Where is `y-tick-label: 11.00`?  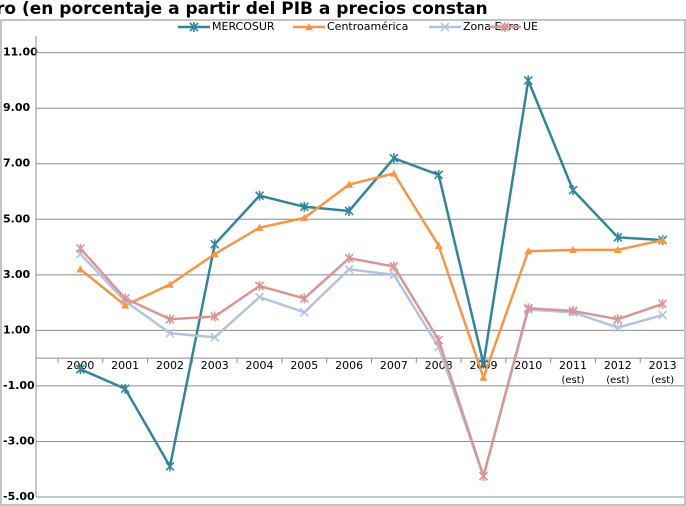
y-tick-label: 11.00 is located at coordinates (20, 52).